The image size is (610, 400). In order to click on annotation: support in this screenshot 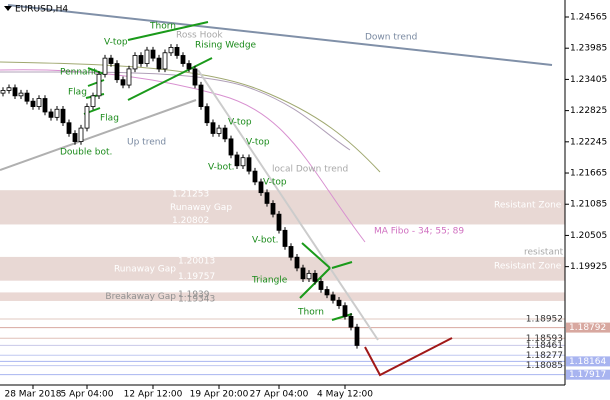, I will do `click(547, 381)`.